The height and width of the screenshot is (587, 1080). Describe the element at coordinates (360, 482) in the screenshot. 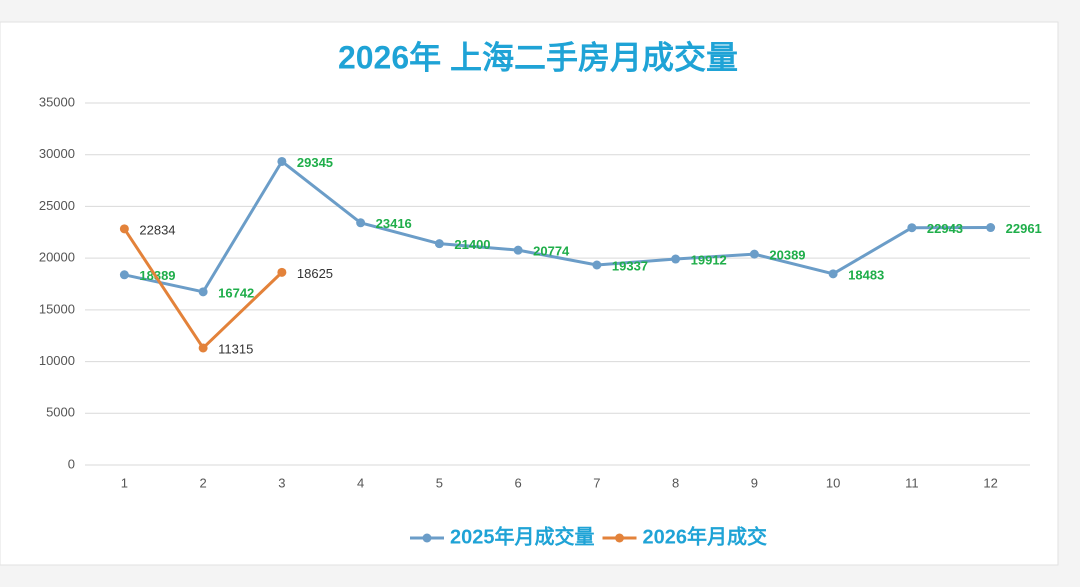

I see `x-tick-label: 4` at that location.